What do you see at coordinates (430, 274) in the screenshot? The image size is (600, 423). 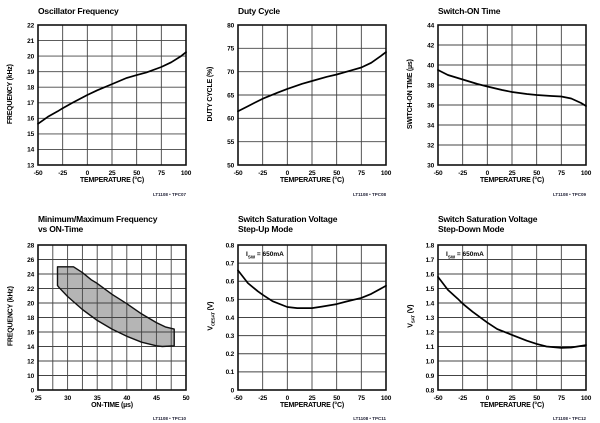 I see `y-tick-label: 1.6` at bounding box center [430, 274].